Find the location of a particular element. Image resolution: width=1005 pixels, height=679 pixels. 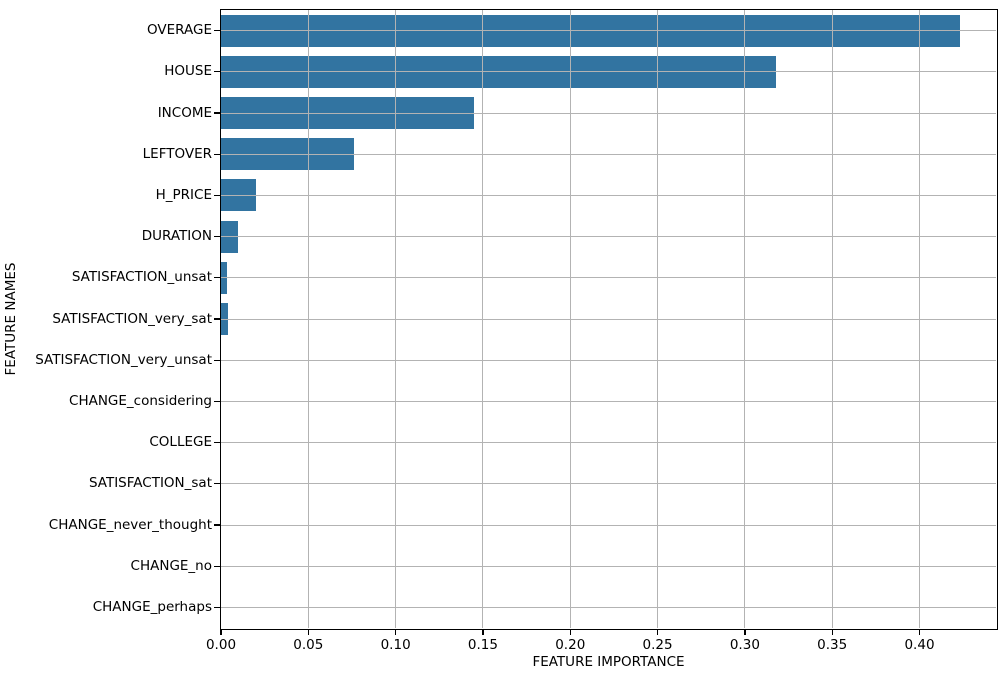

y-tick-label: INCOME is located at coordinates (184, 112).